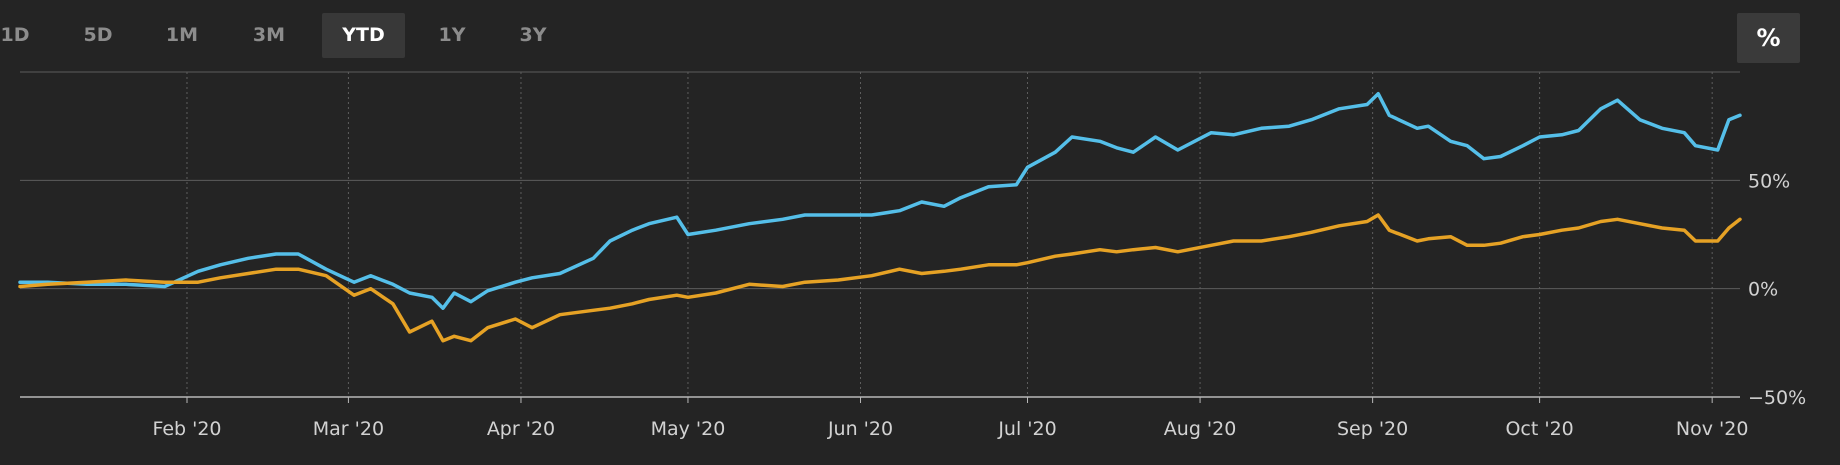  What do you see at coordinates (348, 429) in the screenshot?
I see `x-tick-label: Mar '20` at bounding box center [348, 429].